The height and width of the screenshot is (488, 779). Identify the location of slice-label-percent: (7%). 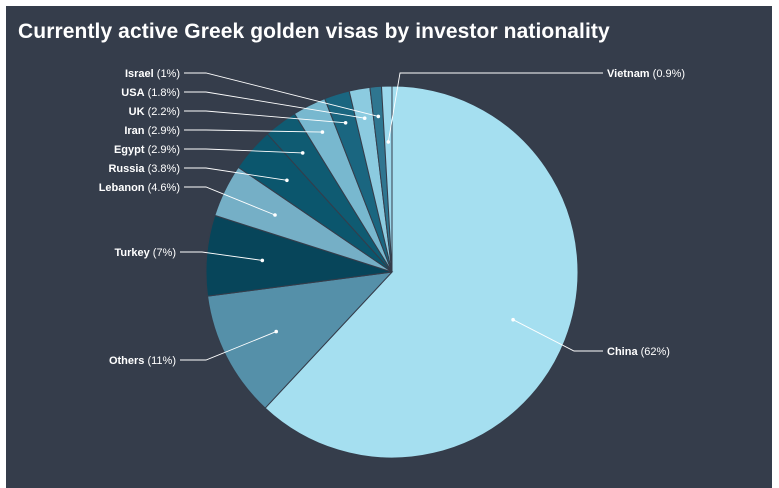
(163, 253).